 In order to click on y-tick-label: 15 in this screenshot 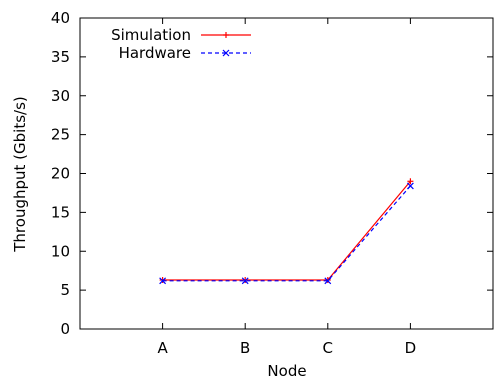, I will do `click(60, 212)`.